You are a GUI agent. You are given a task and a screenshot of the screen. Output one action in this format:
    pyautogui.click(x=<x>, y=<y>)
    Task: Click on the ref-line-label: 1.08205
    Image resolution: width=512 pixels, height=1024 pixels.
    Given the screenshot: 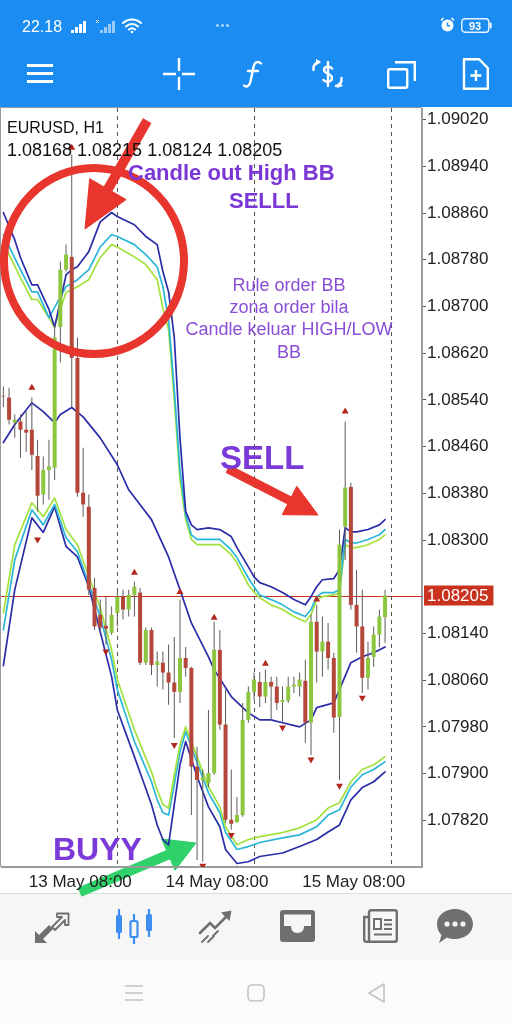 What is the action you would take?
    pyautogui.click(x=458, y=596)
    